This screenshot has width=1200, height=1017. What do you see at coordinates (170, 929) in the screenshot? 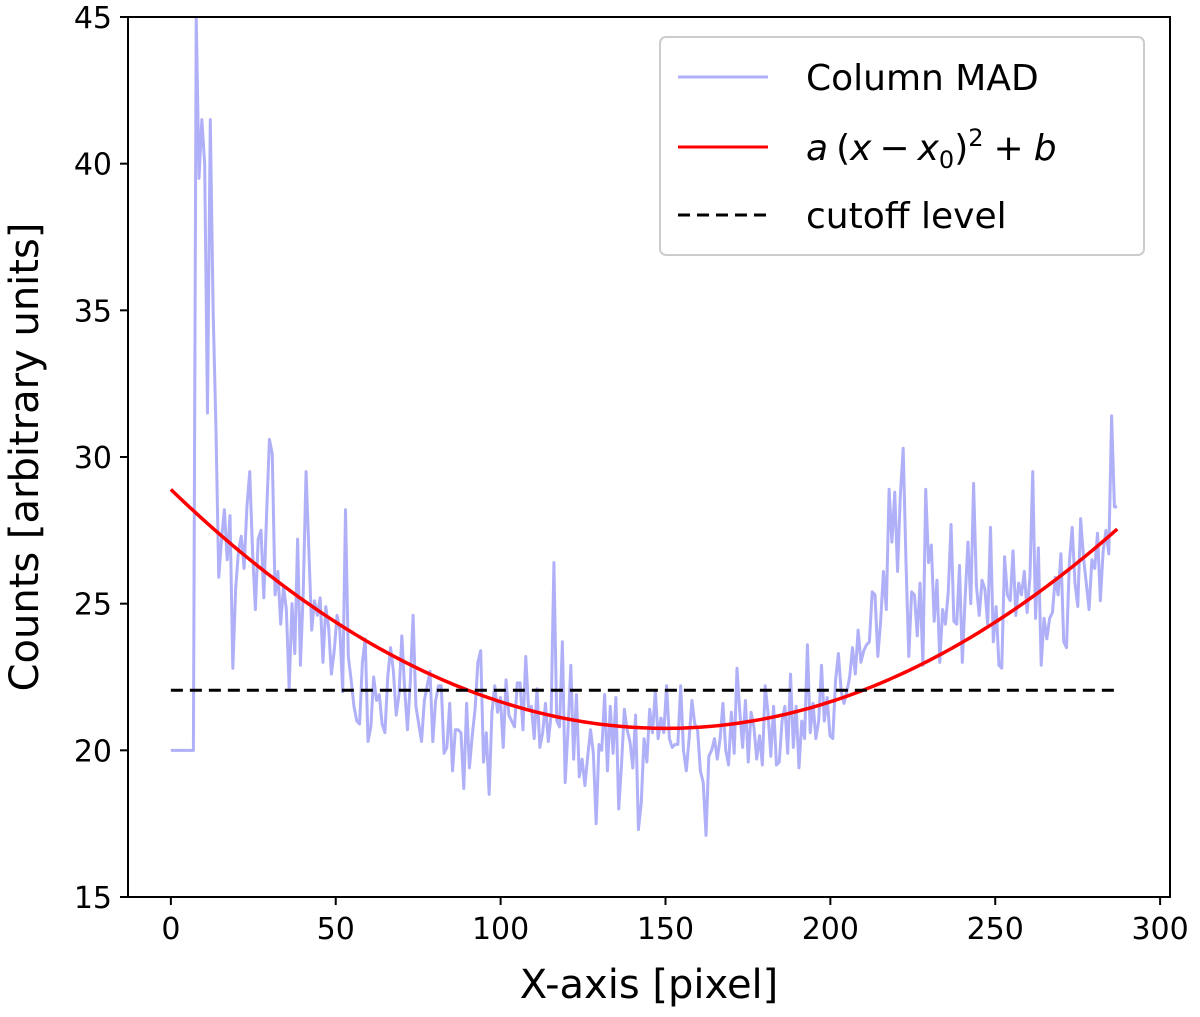
I see `x-tick-label: 0` at bounding box center [170, 929].